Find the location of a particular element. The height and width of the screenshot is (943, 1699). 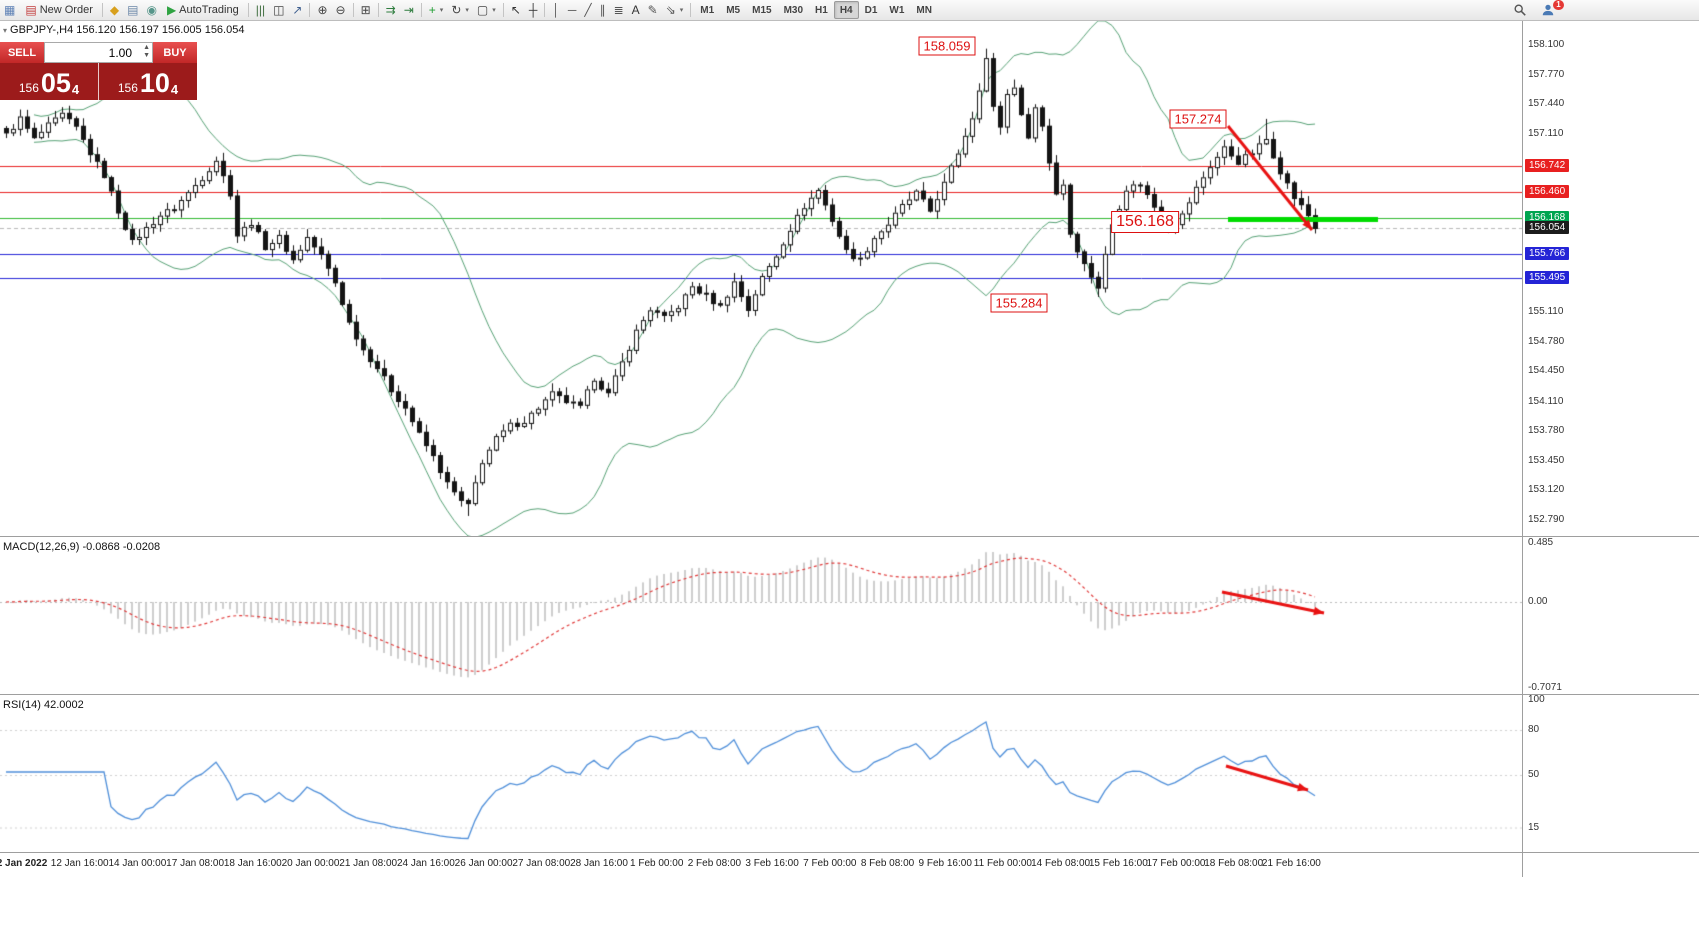

volume-spinner: ▲ ▼ is located at coordinates (146, 52).